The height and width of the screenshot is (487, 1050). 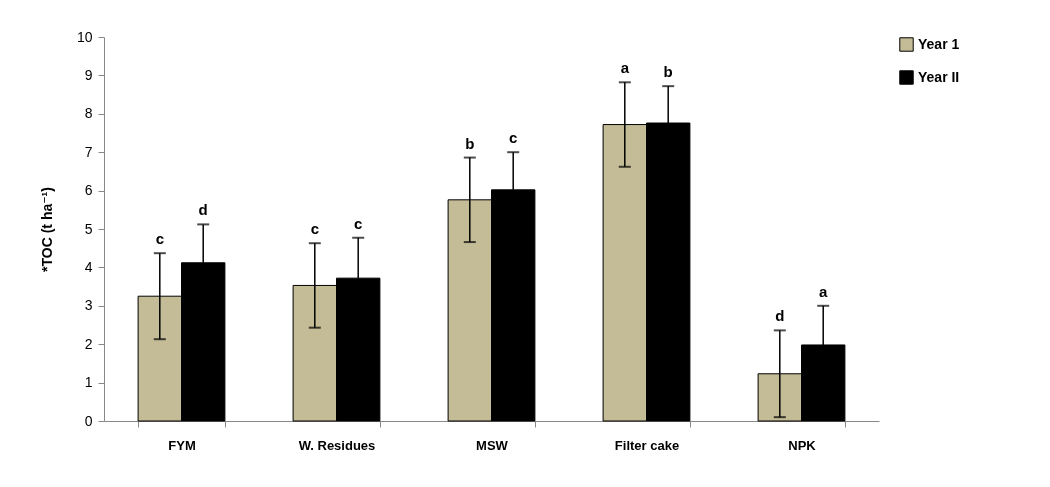 I want to click on y-tick-label: 8, so click(x=88, y=113).